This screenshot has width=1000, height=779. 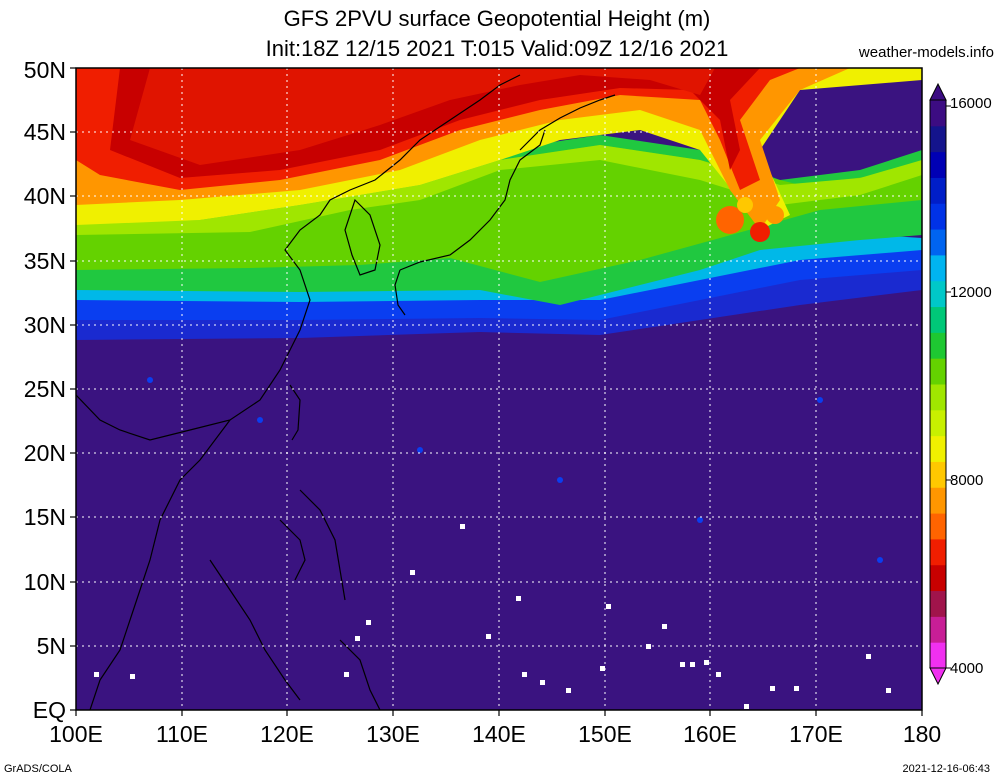 What do you see at coordinates (922, 734) in the screenshot?
I see `lon-label-180: 180` at bounding box center [922, 734].